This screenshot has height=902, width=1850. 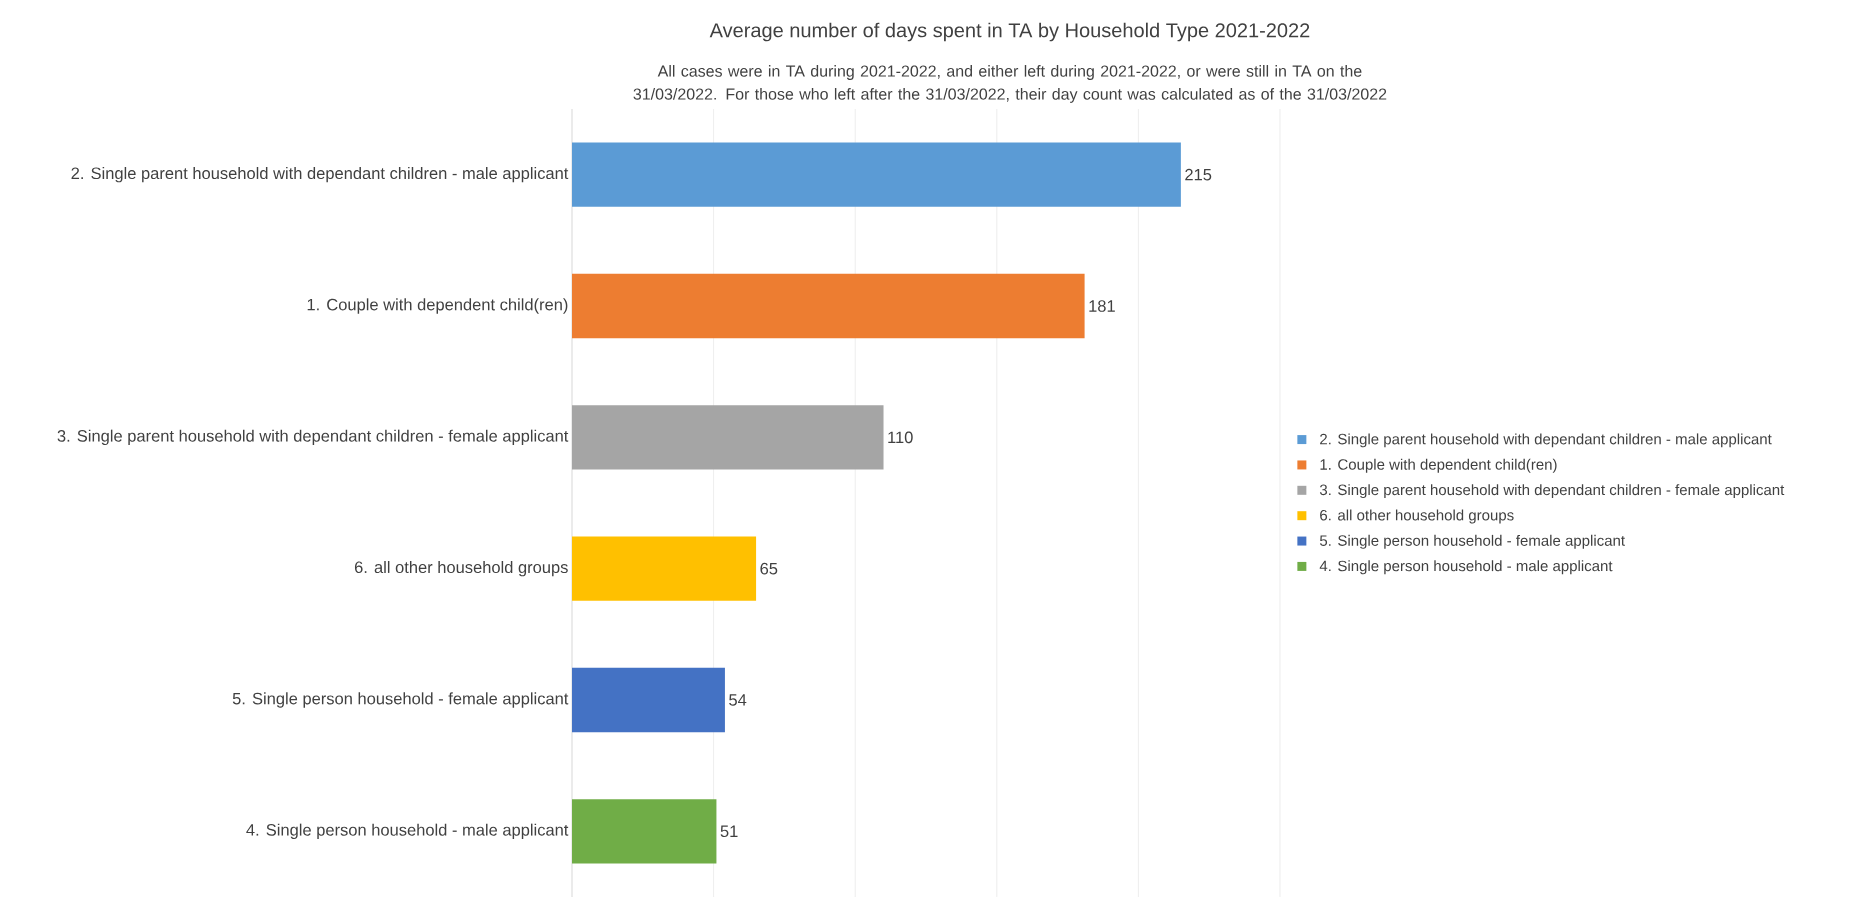 I want to click on legend-label: 3. Single parent household with dependant children - female applicant, so click(x=1552, y=491).